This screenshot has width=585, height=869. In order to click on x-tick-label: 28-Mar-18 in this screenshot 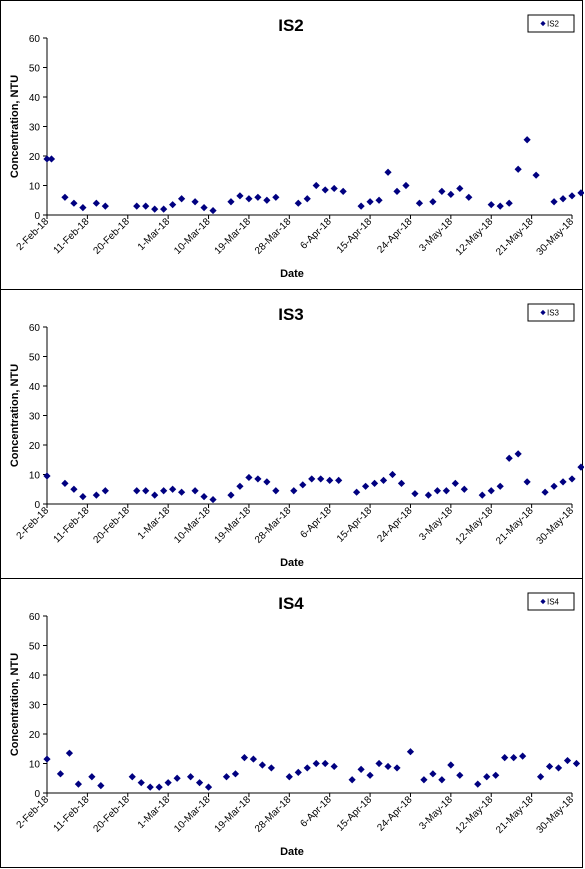, I will do `click(273, 814)`.